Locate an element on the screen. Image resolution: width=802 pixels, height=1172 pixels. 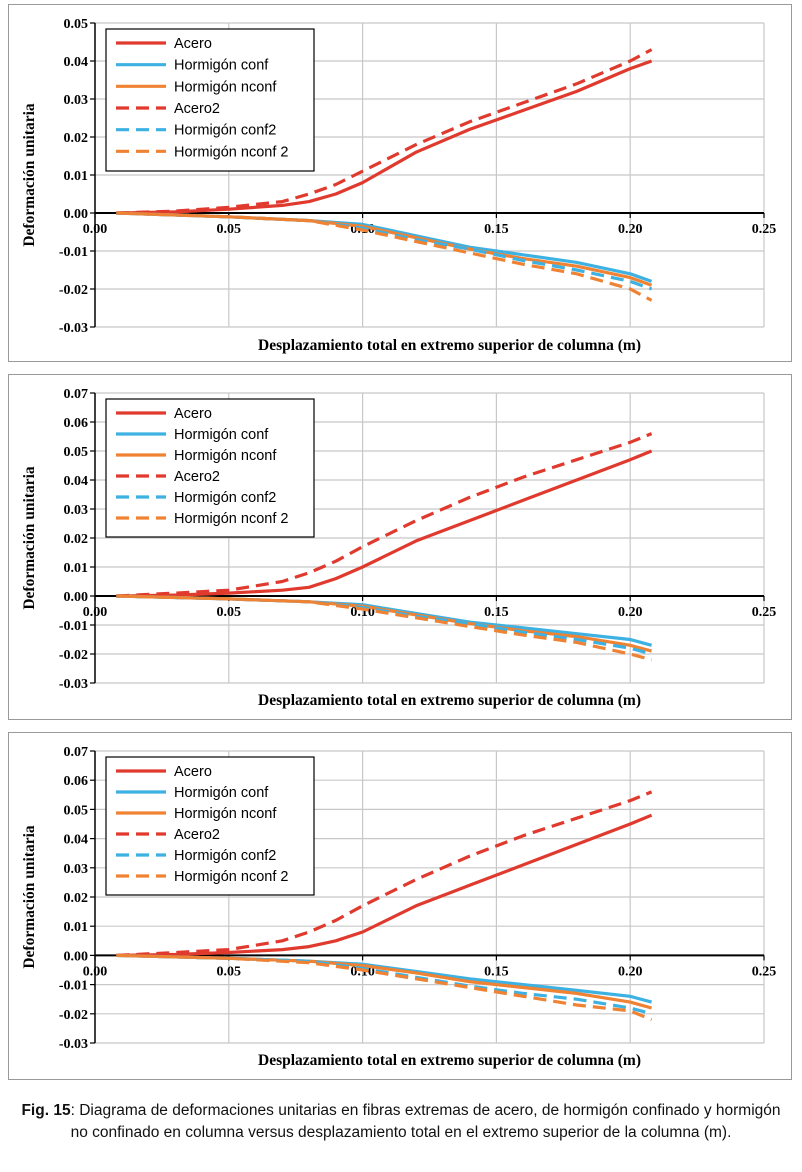
caption-label: Fig. 15 is located at coordinates (46, 1110).